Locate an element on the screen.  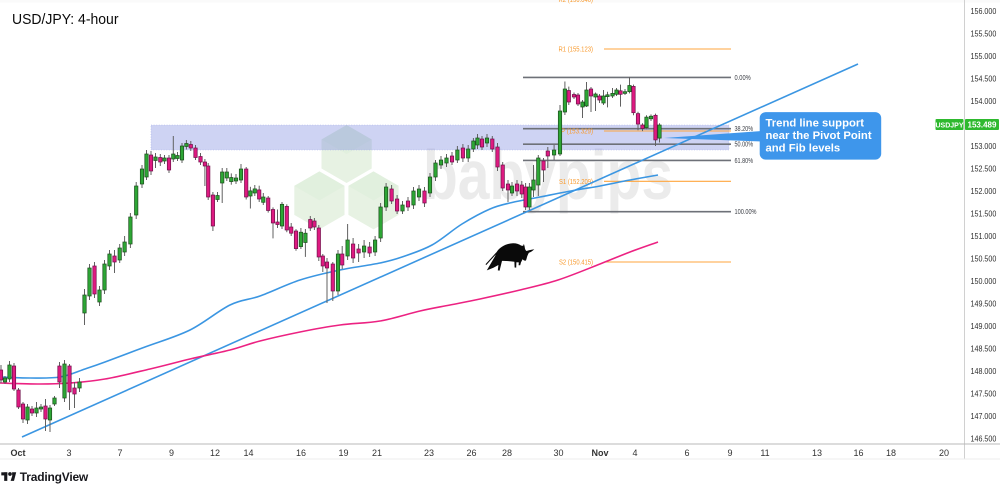
svg-text: 152.500 is located at coordinates (984, 169).